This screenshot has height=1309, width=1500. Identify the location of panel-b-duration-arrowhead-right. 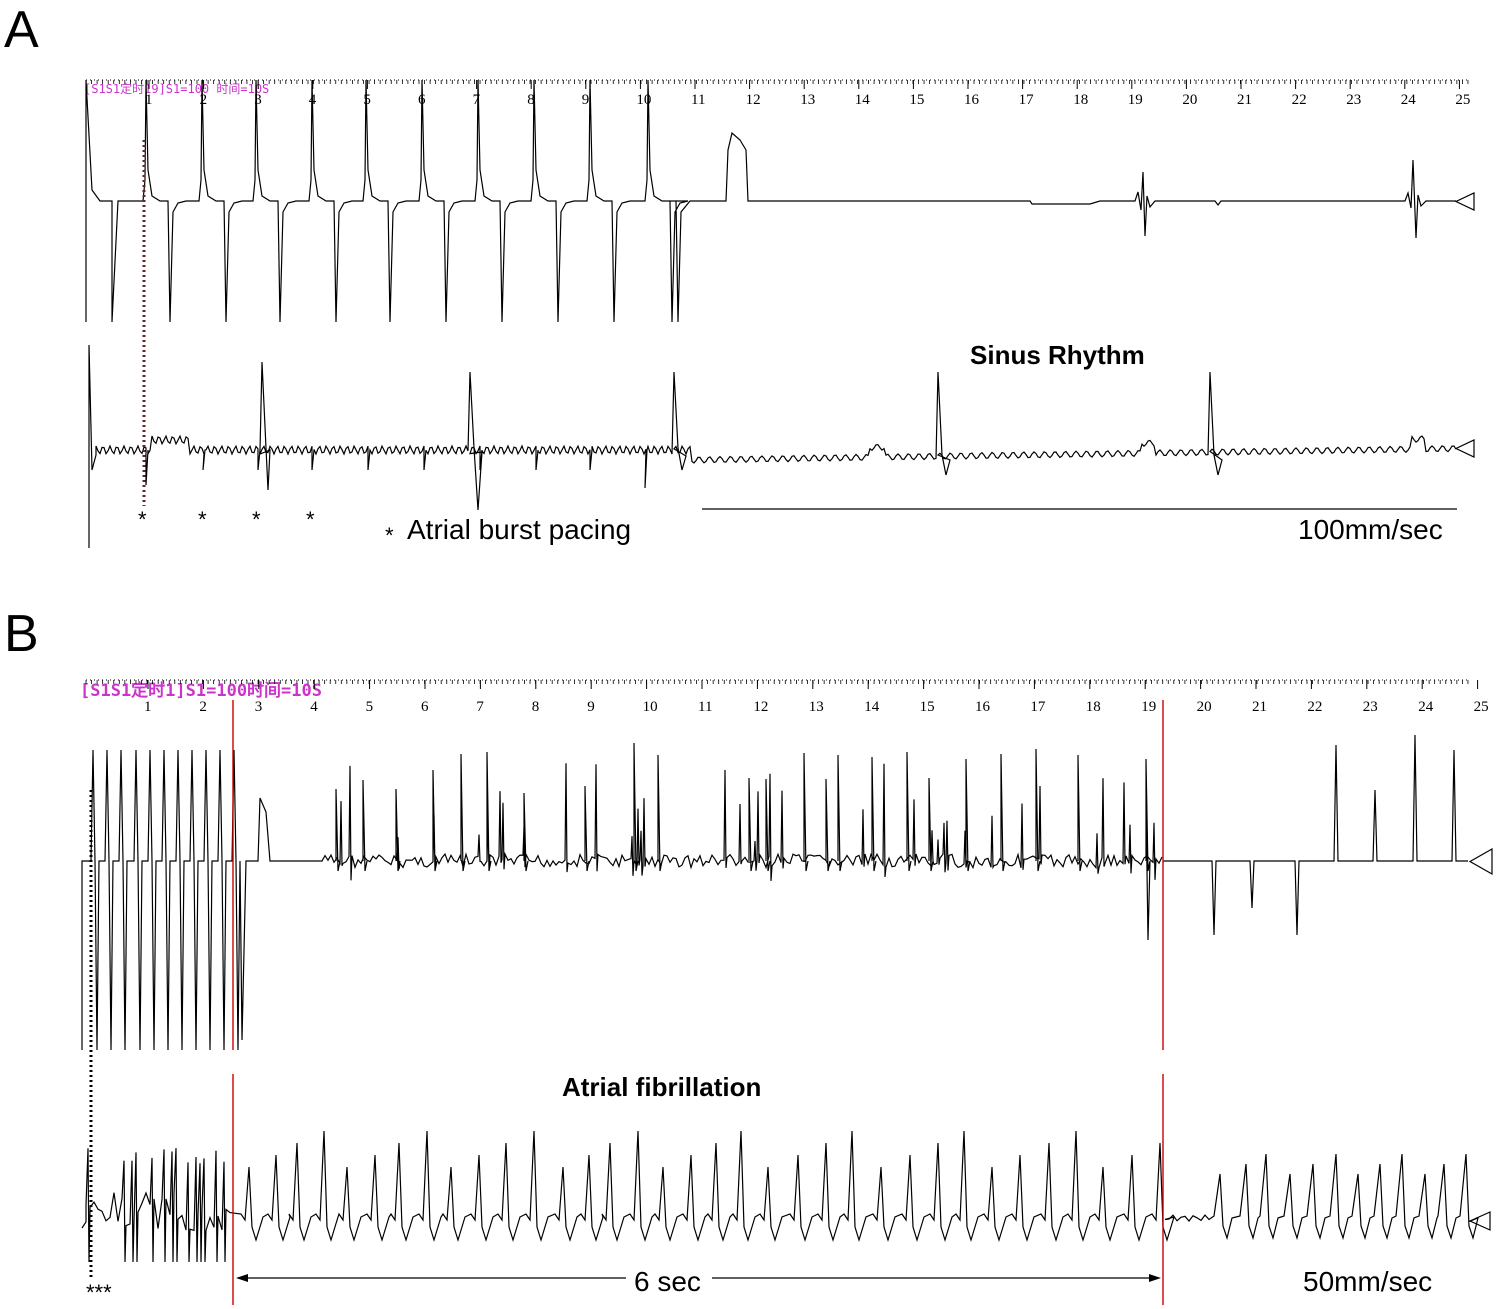
(1155, 1278).